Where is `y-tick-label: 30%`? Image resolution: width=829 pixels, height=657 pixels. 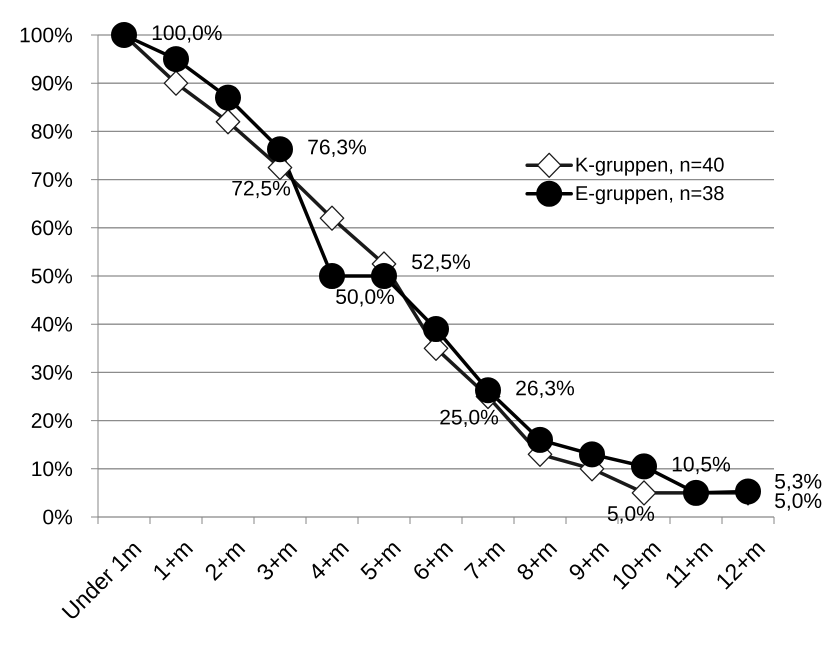 y-tick-label: 30% is located at coordinates (52, 372).